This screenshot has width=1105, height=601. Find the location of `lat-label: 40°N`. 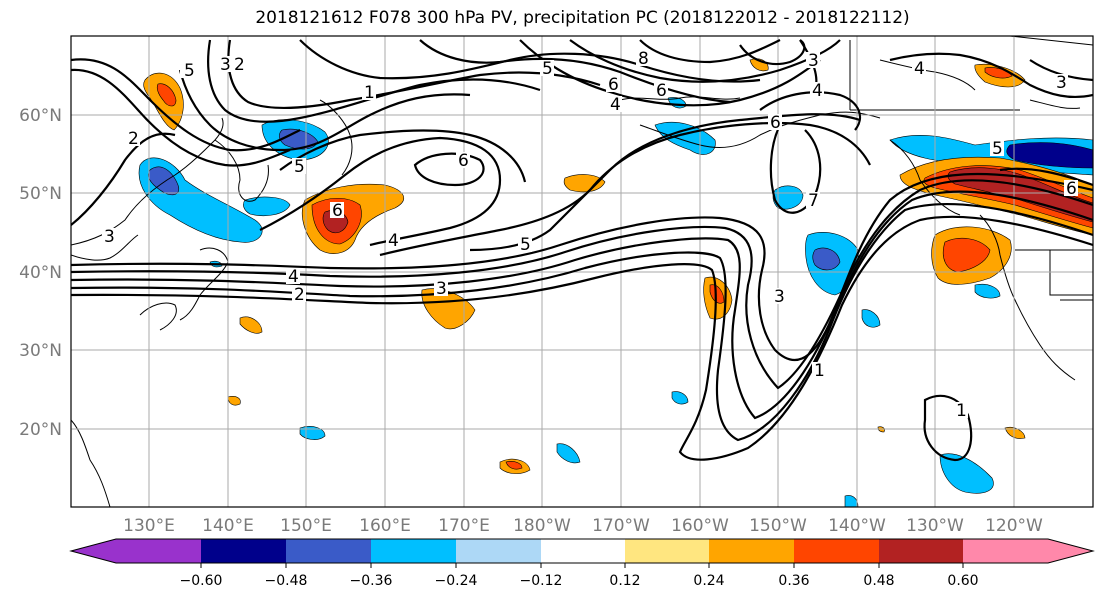

lat-label: 40°N is located at coordinates (40, 273).